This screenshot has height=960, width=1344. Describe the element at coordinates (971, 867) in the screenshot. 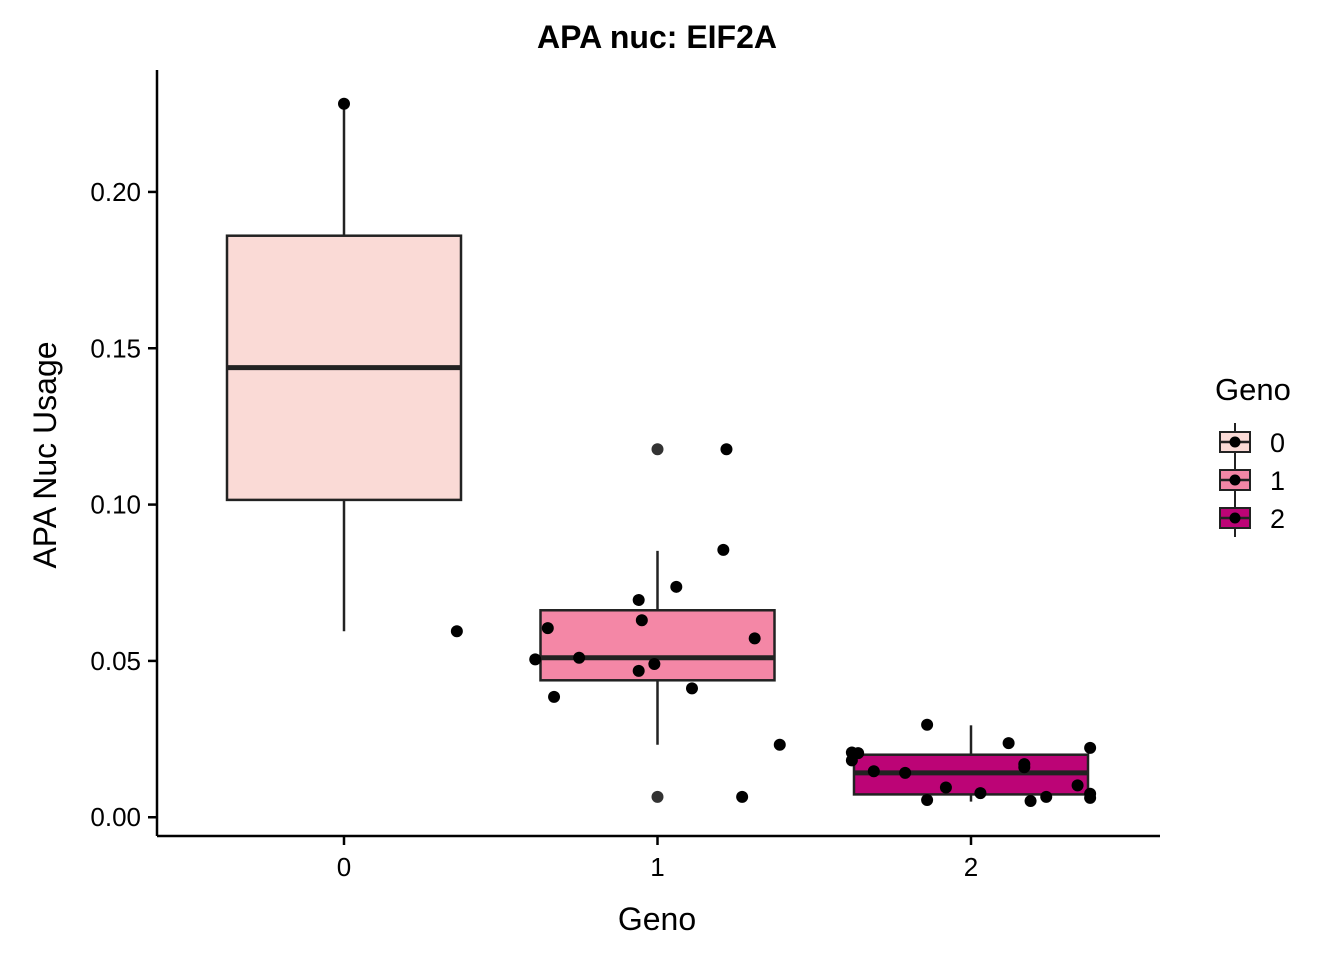

I see `x-tick-label: 2` at that location.